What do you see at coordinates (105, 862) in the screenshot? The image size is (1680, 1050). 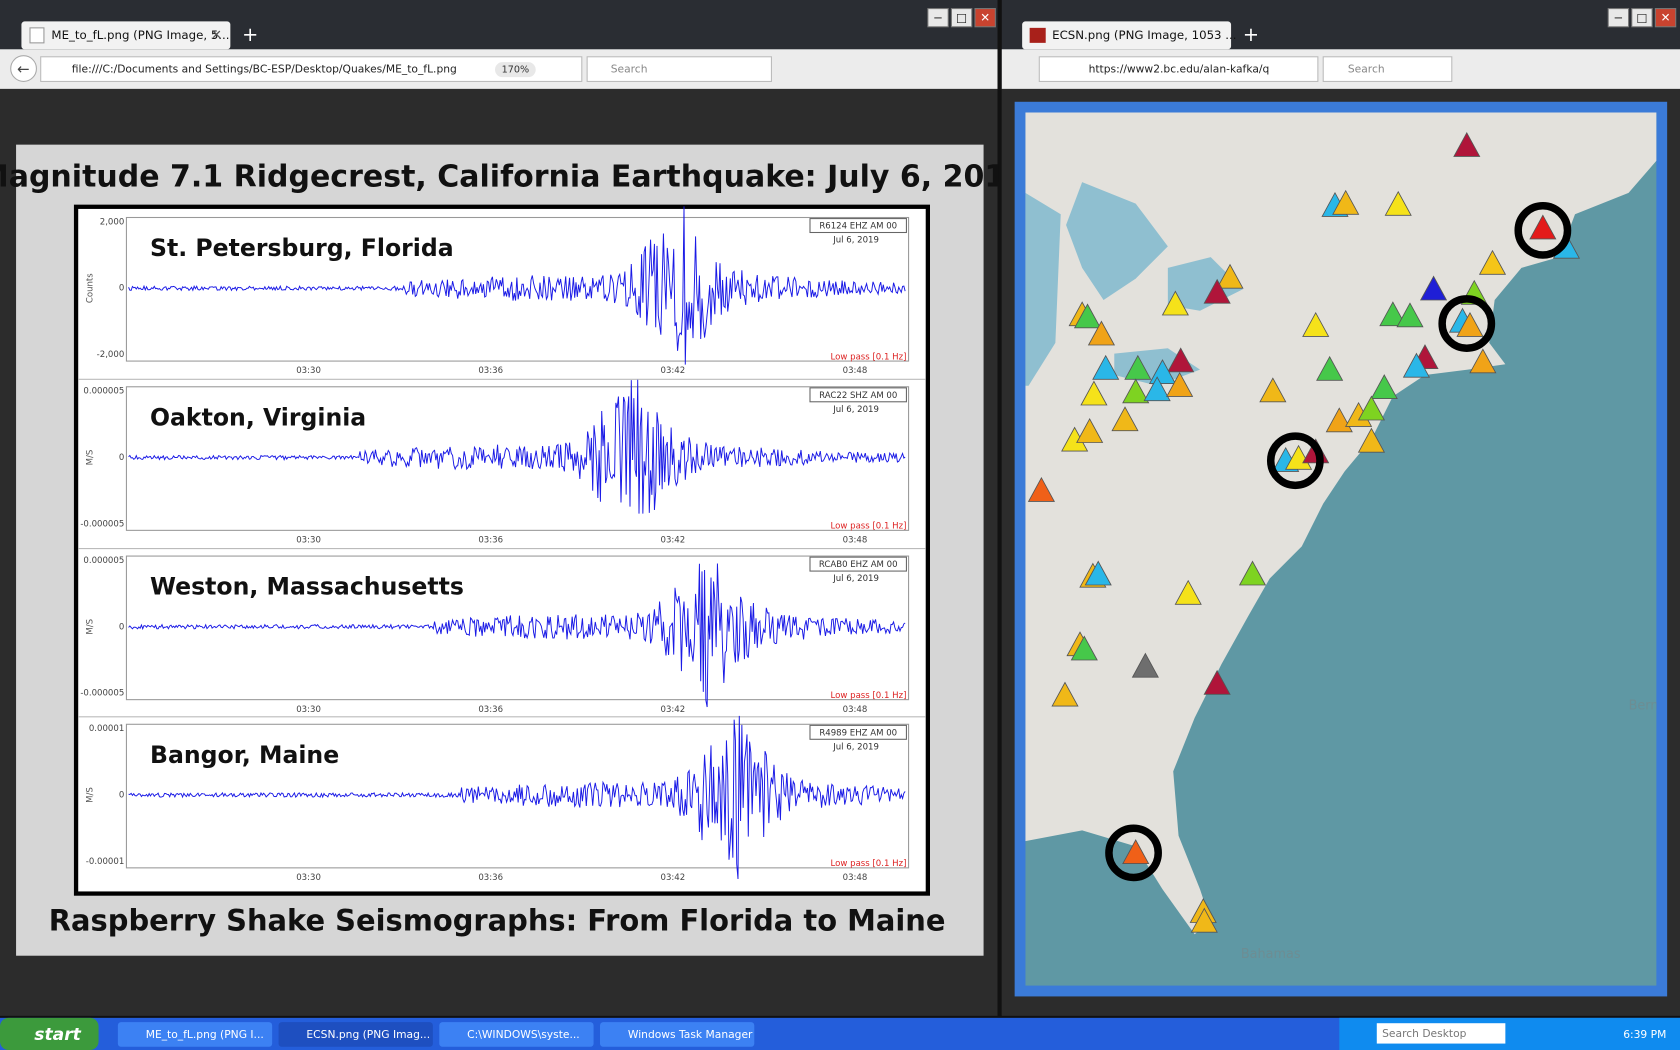 I see `y-tick-label: -0.00001` at bounding box center [105, 862].